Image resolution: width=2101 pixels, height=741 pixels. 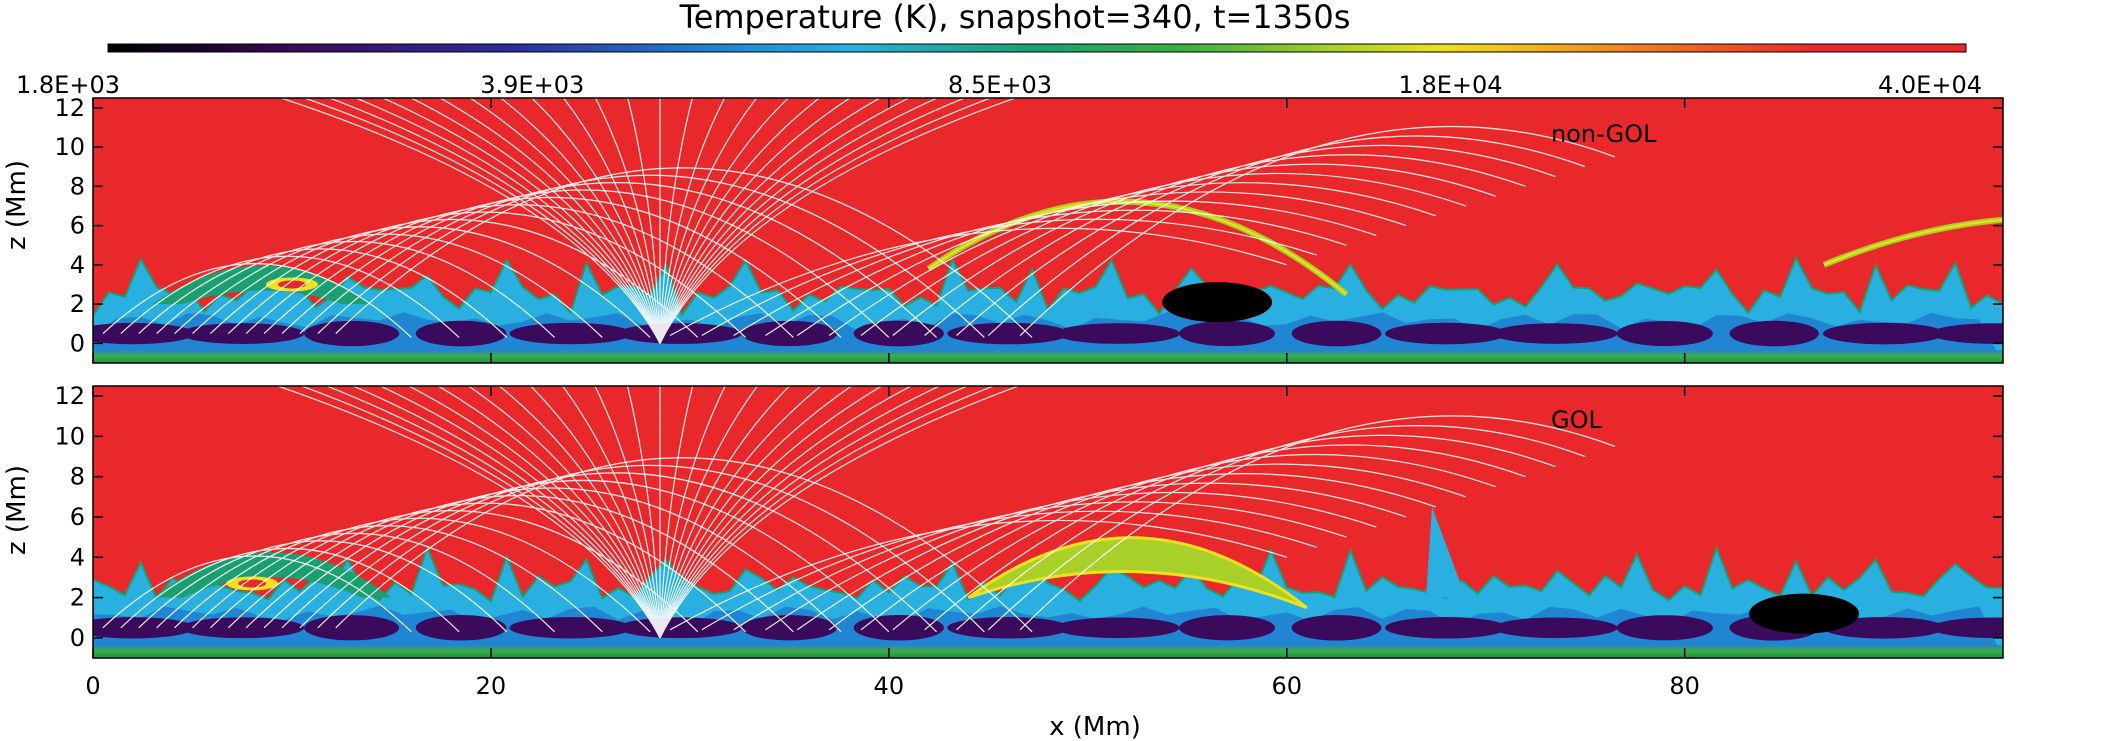 I want to click on x-tick-label: 0, so click(x=92, y=686).